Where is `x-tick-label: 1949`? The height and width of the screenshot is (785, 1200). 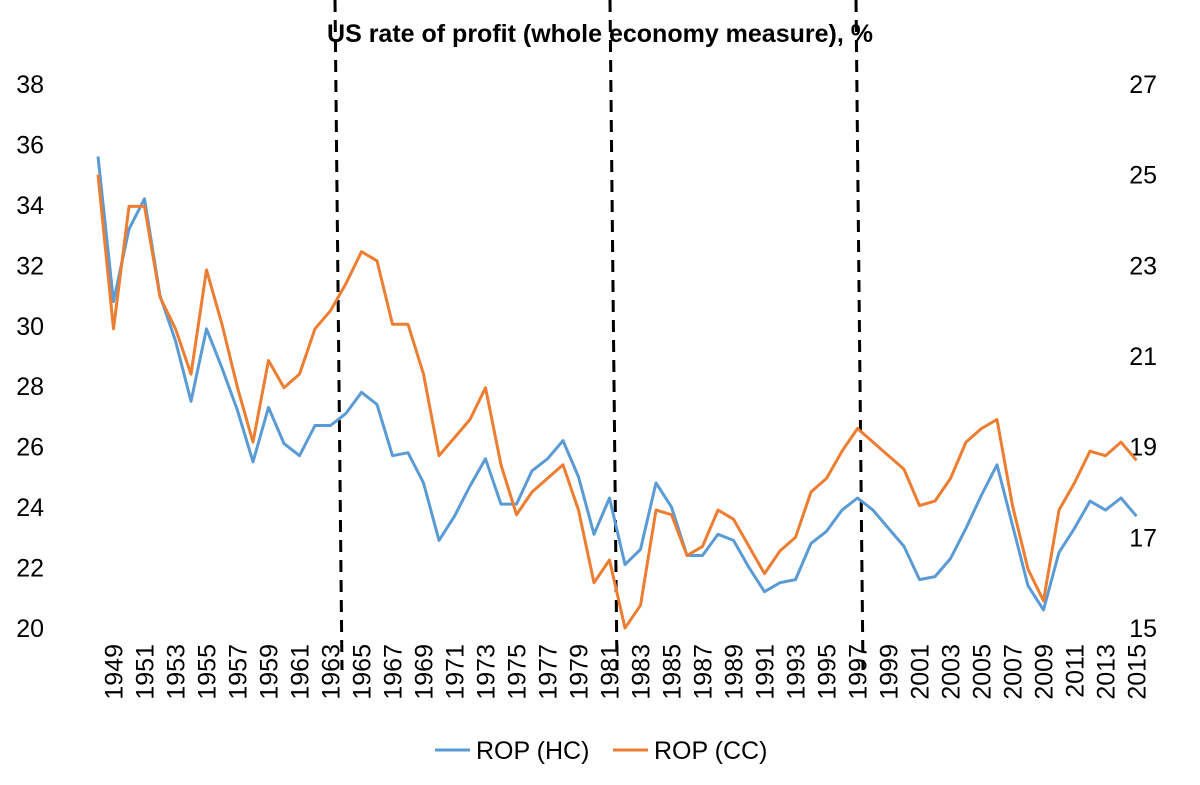 x-tick-label: 1949 is located at coordinates (115, 672).